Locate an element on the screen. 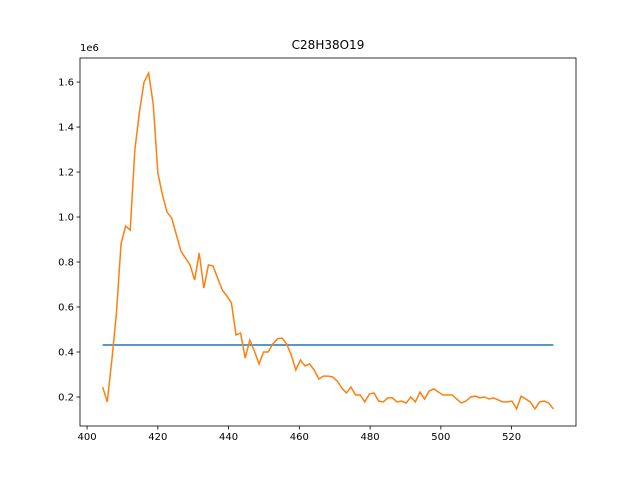 The width and height of the screenshot is (640, 480). y-tick-label: 0.6 is located at coordinates (66, 308).